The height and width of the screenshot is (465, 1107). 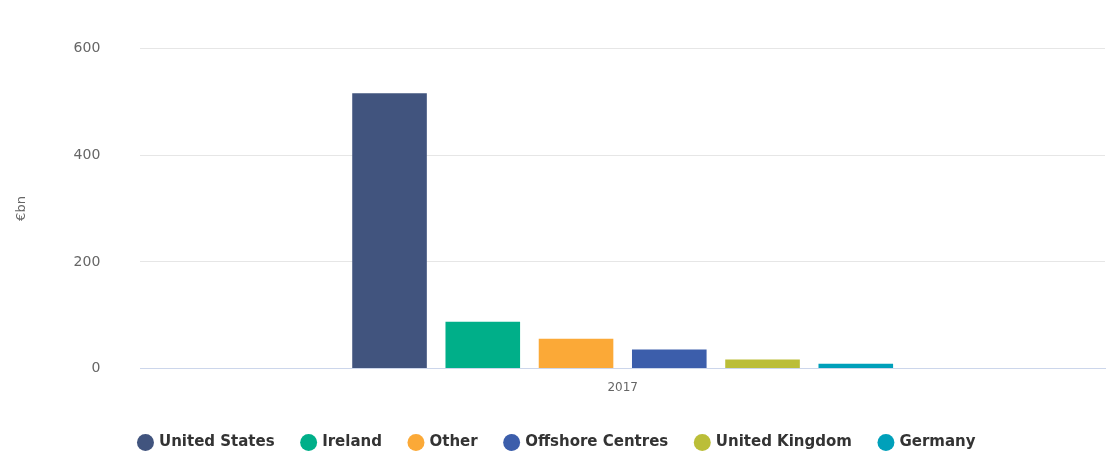 What do you see at coordinates (622, 386) in the screenshot?
I see `x-tick-label: 2017` at bounding box center [622, 386].